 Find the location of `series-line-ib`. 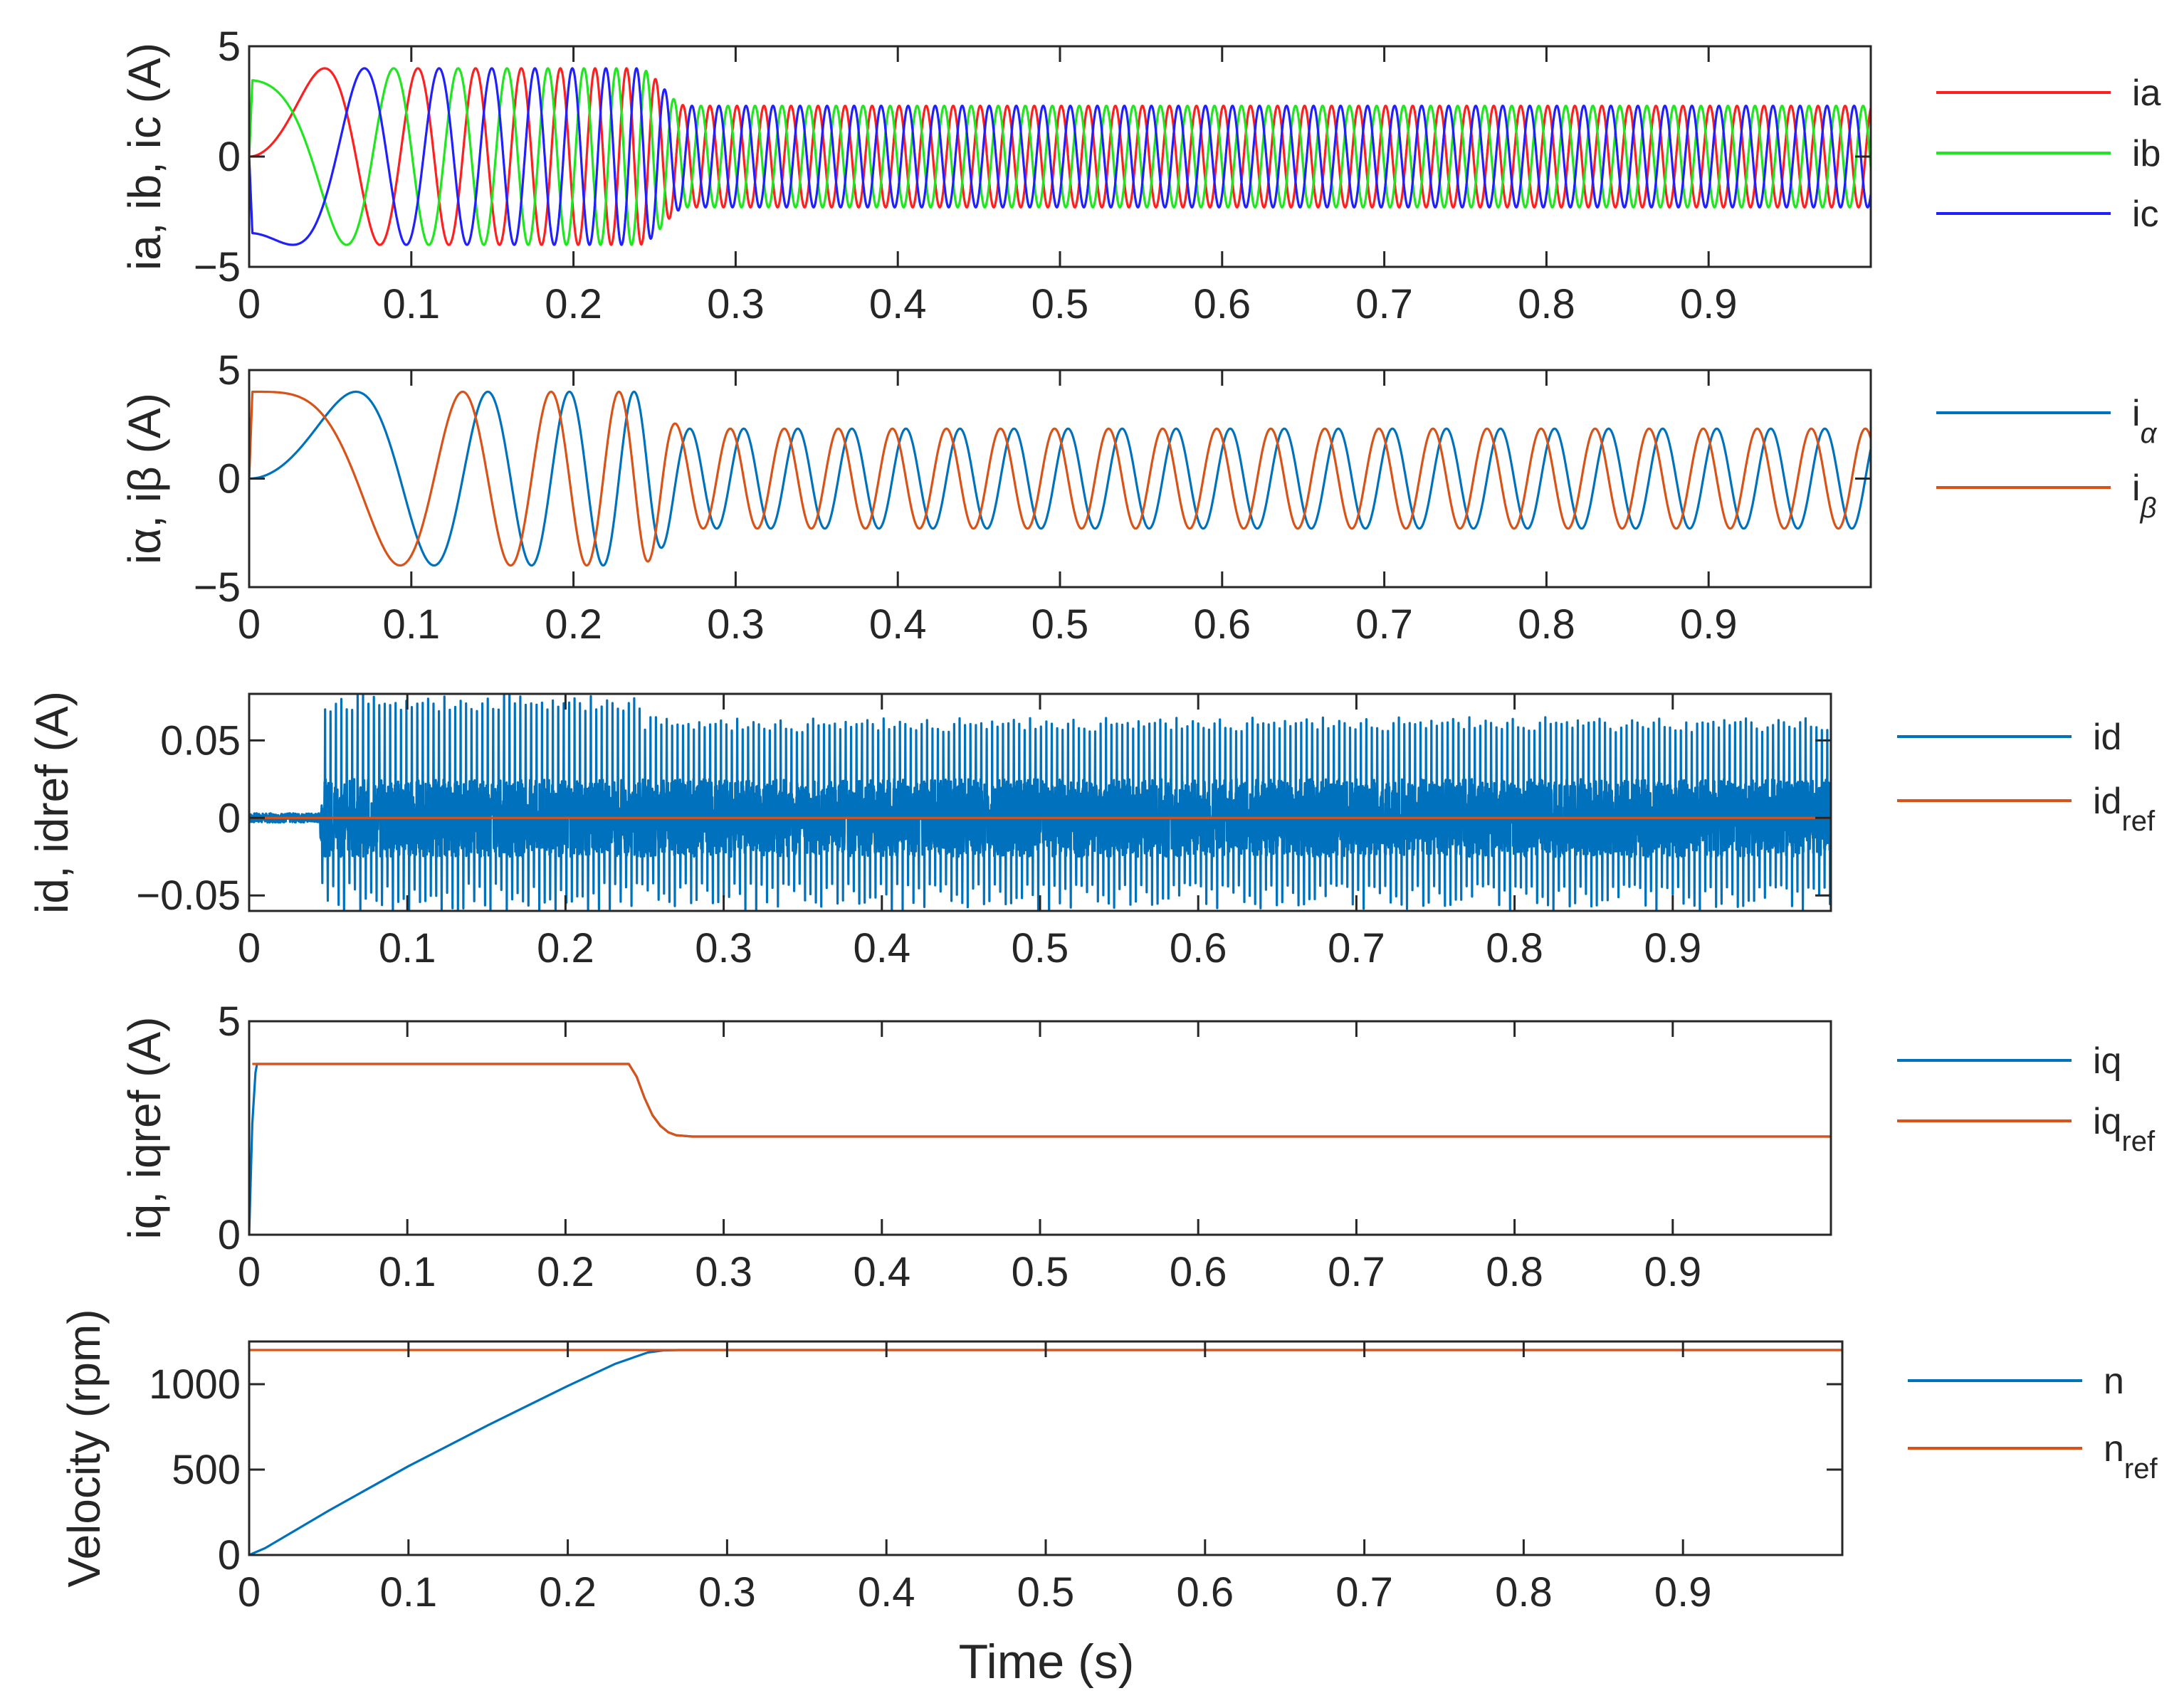

series-line-ib is located at coordinates (1060, 156).